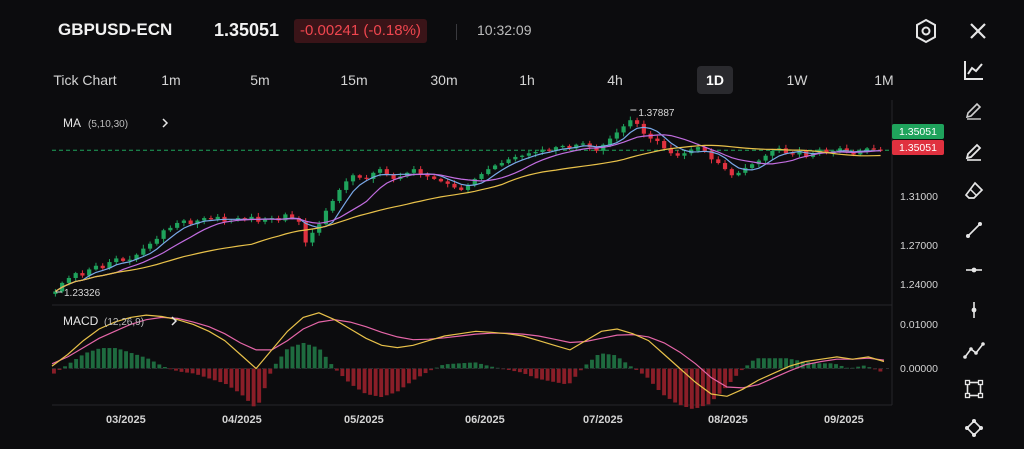 The width and height of the screenshot is (1024, 449). Describe the element at coordinates (81, 321) in the screenshot. I see `macd-indicator-label: MACD` at that location.